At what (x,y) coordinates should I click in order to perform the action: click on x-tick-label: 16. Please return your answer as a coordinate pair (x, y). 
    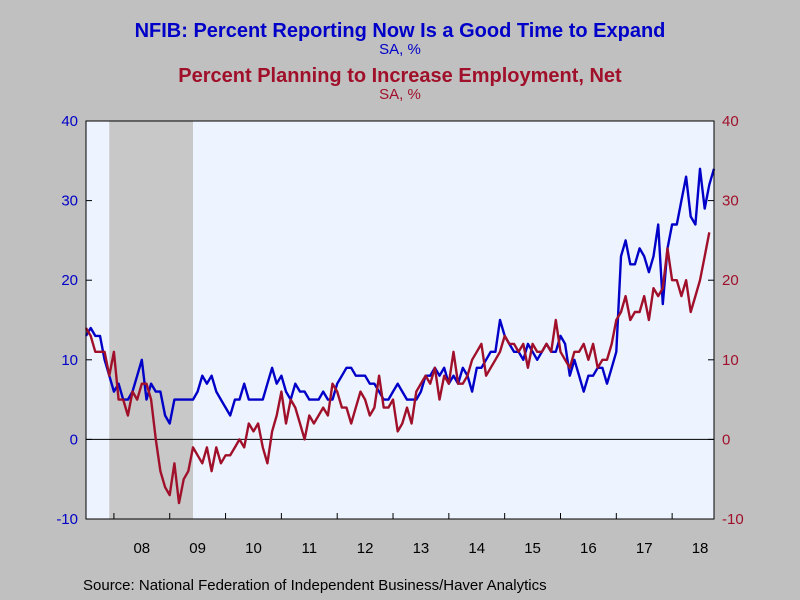
    Looking at the image, I should click on (588, 548).